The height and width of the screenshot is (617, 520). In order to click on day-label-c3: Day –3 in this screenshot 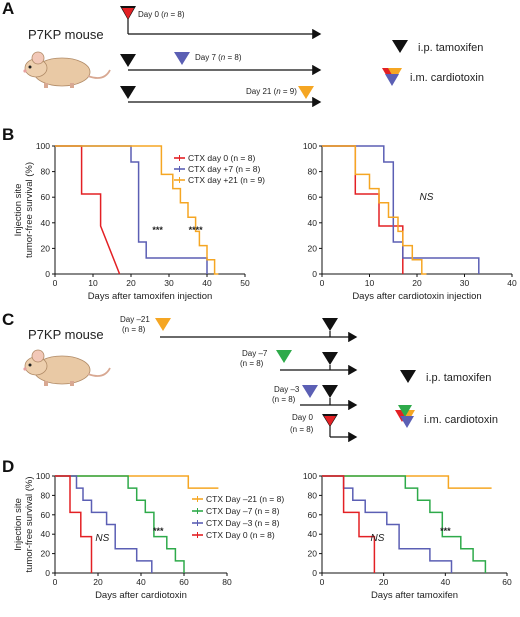, I will do `click(287, 389)`.